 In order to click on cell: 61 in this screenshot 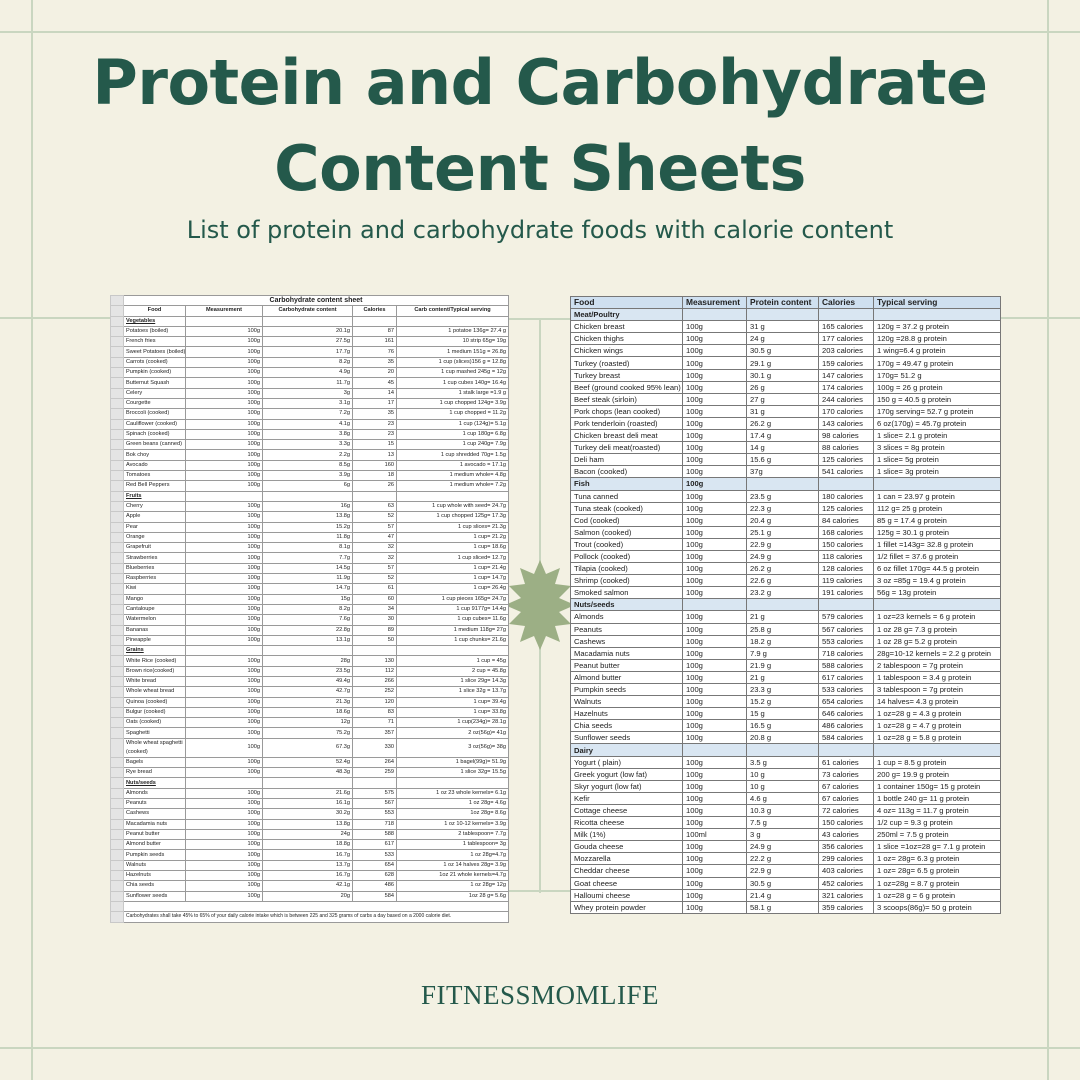, I will do `click(374, 589)`.